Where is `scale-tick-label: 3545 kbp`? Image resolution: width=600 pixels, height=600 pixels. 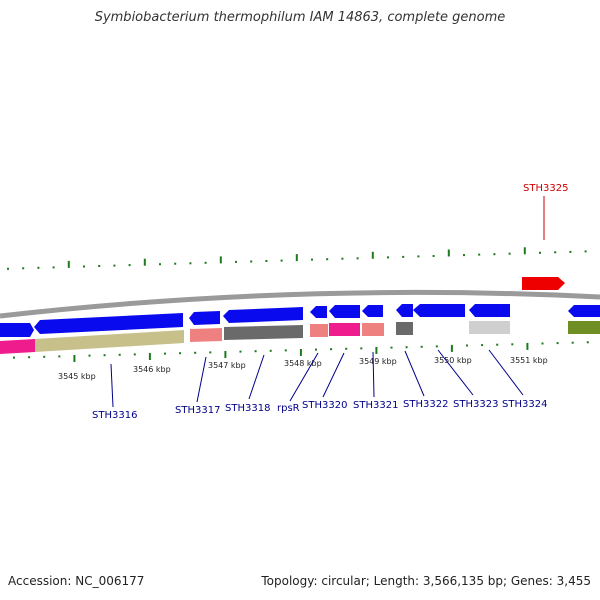
scale-tick-label: 3545 kbp is located at coordinates (77, 376).